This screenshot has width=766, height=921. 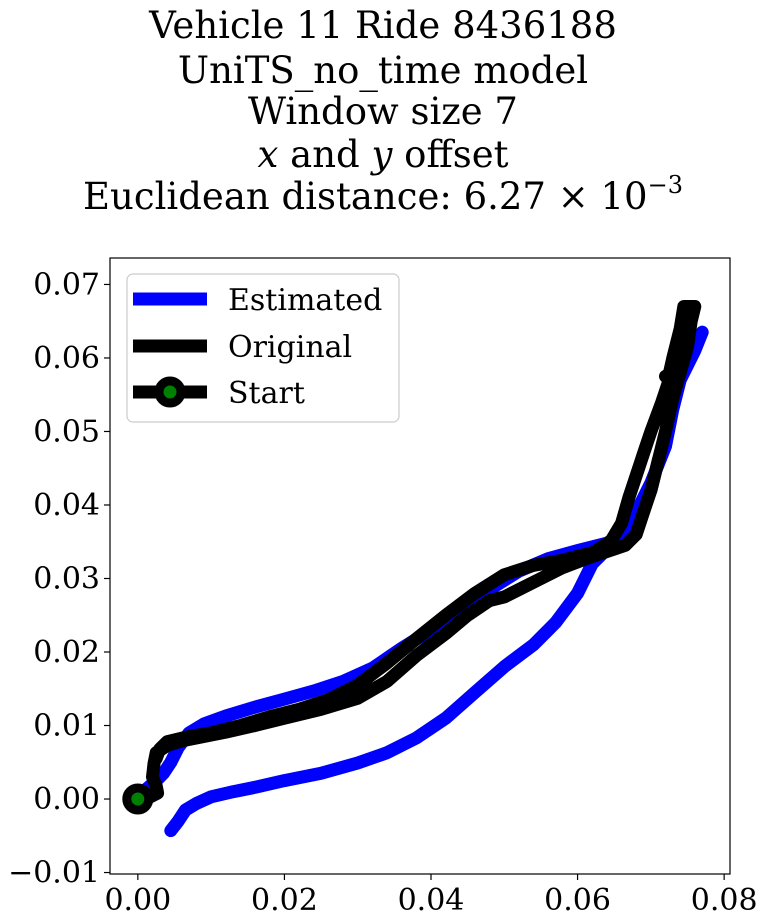 I want to click on y-axis: −0.01 0.00 0.01 0.02 0.03 0.04 0.05 0.06 0.07, so click(x=59, y=579).